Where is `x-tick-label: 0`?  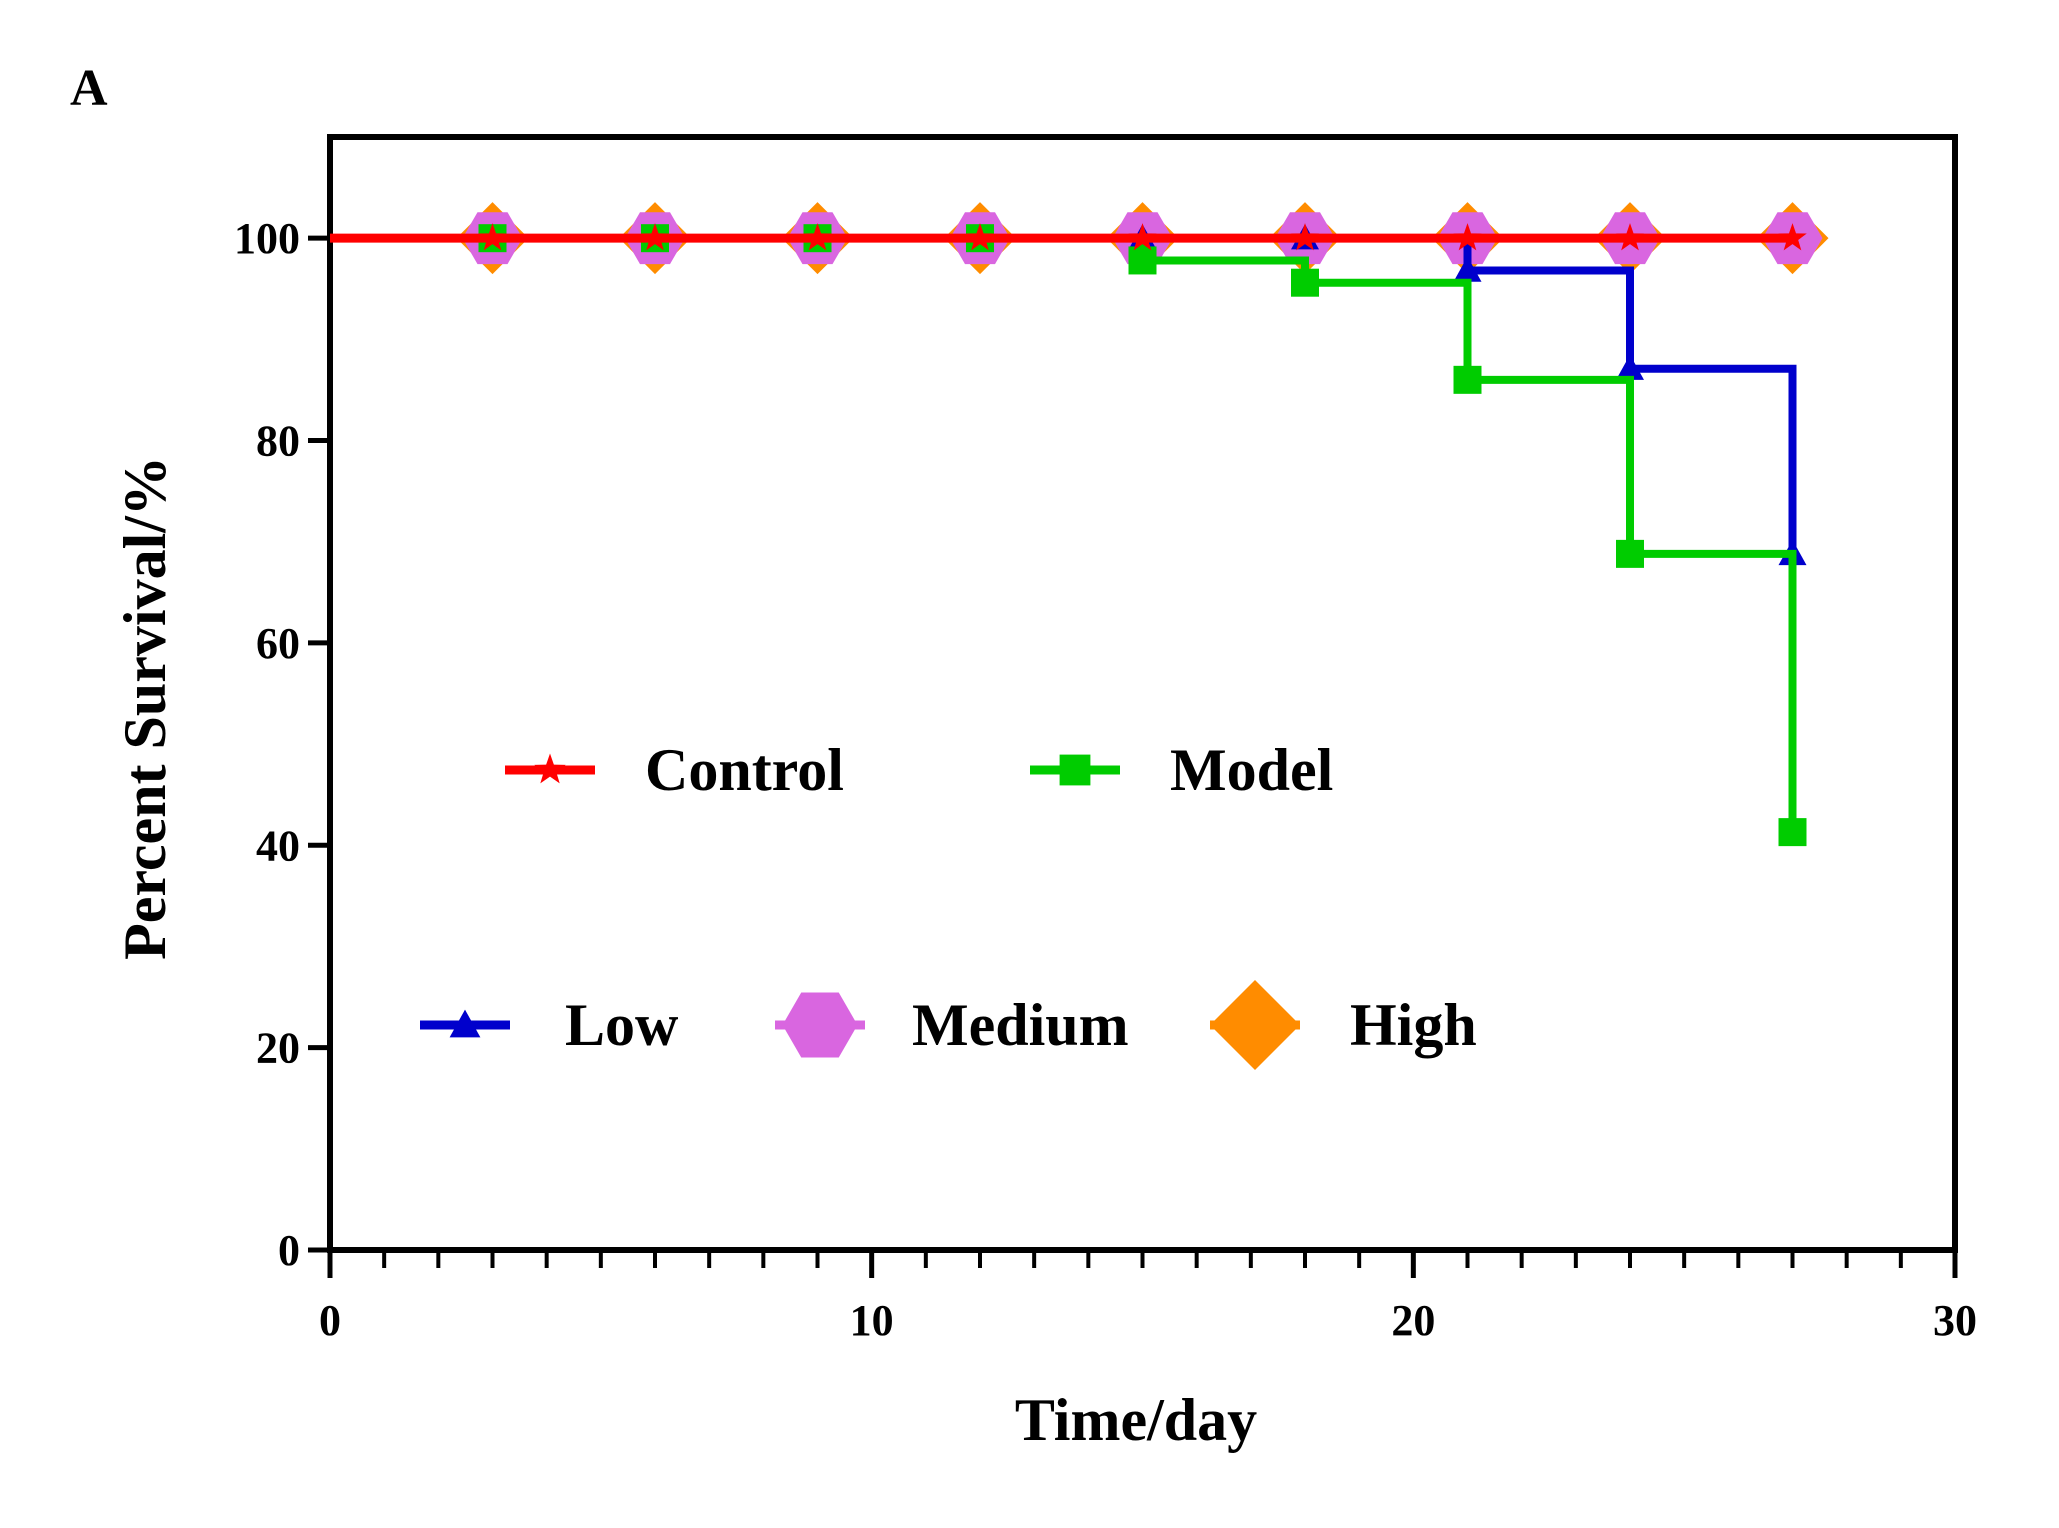
x-tick-label: 0 is located at coordinates (330, 1320).